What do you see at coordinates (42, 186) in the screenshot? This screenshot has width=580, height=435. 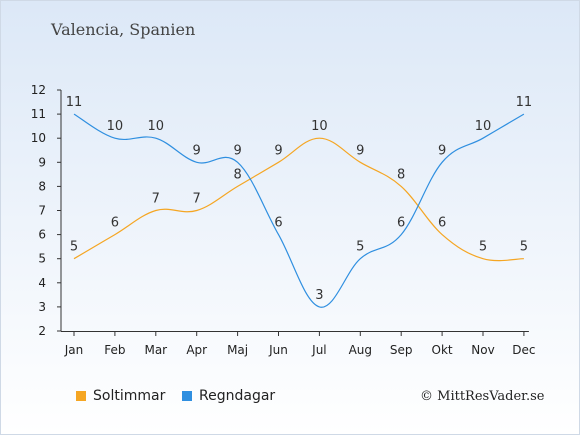 I see `y-tick-label: 8` at bounding box center [42, 186].